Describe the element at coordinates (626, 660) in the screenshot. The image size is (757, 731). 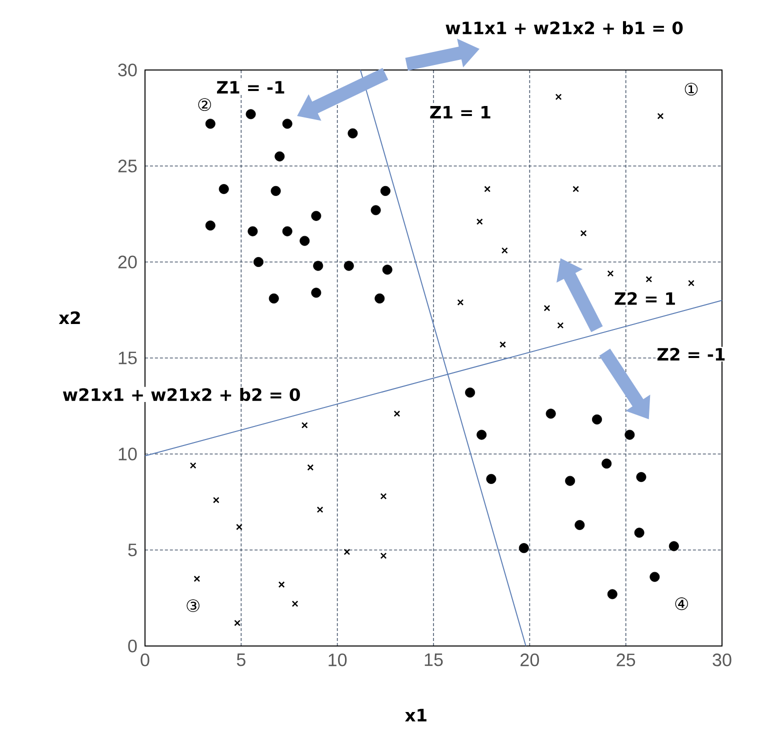
I see `x-tick-label: 25` at that location.